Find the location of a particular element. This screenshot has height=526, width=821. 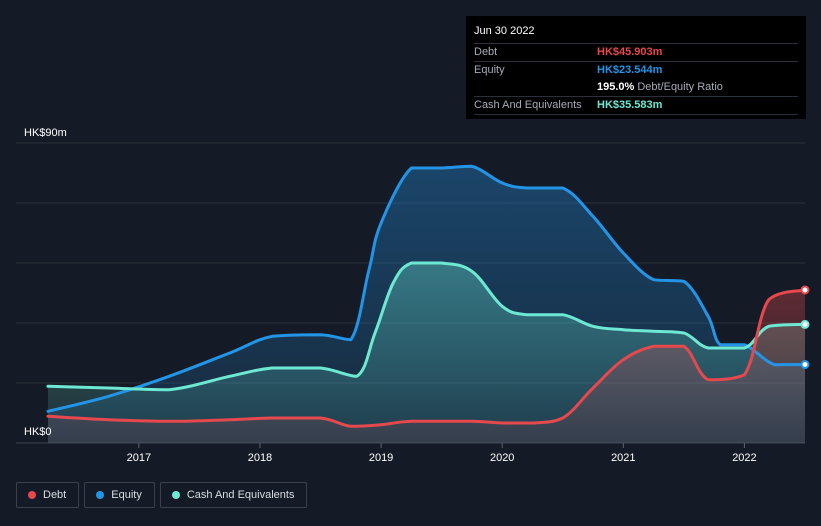

tooltip-cash-label: Cash And Equivalents is located at coordinates (528, 105).